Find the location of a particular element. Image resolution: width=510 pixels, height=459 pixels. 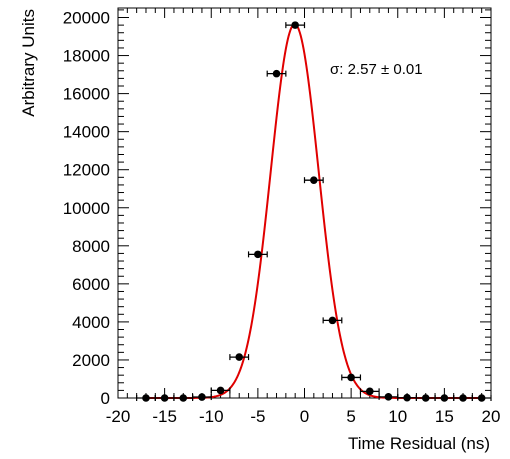

y-axis-title: Arbitrary Units is located at coordinates (28, 63).